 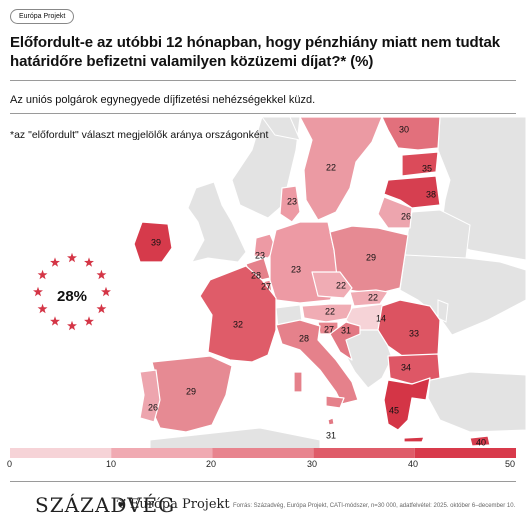 What do you see at coordinates (414, 369) in the screenshot?
I see `map-bulgaria` at bounding box center [414, 369].